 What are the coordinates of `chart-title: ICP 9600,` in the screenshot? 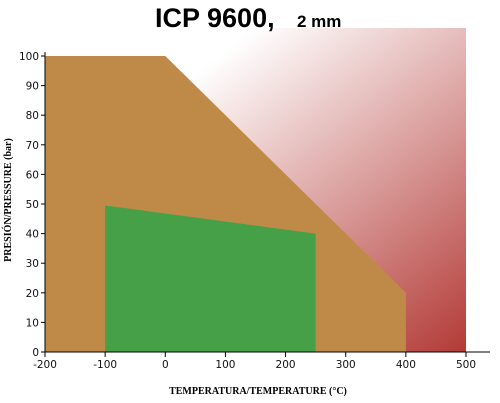 It's located at (215, 18).